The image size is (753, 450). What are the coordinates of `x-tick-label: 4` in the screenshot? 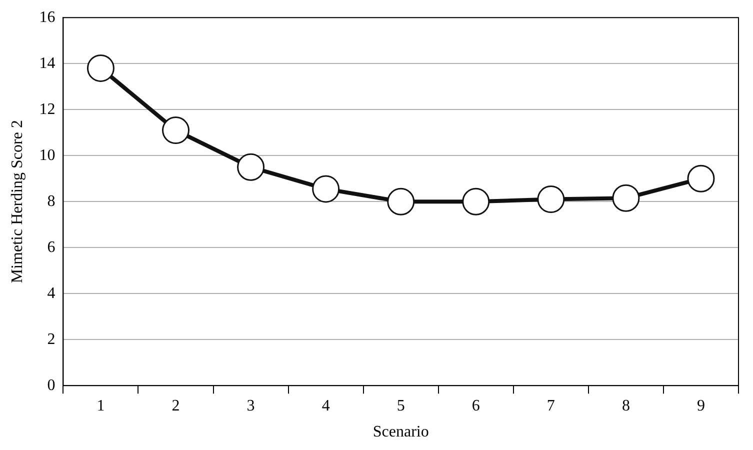 It's located at (326, 405).